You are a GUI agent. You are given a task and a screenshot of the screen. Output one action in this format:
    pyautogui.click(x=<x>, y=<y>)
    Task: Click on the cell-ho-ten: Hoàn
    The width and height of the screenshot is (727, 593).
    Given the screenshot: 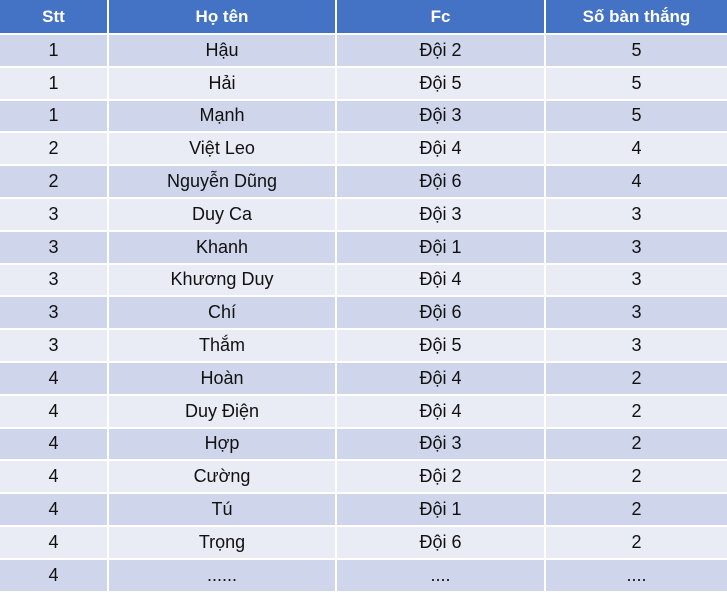 What is the action you would take?
    pyautogui.click(x=223, y=379)
    